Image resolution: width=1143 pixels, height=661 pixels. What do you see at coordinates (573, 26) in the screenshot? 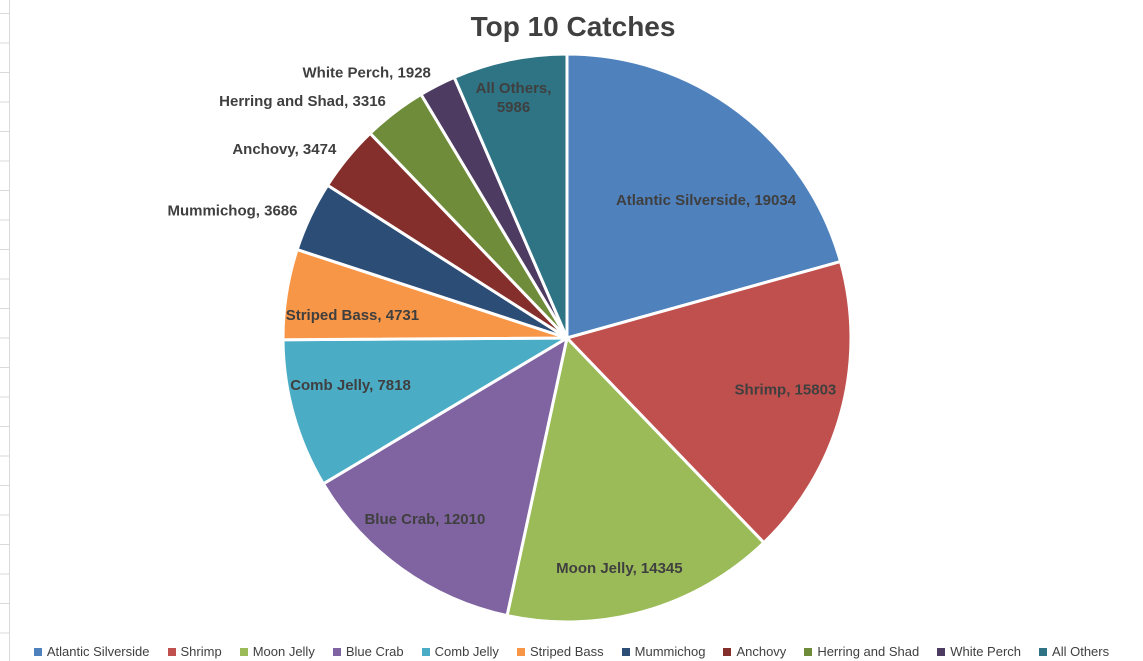
I see `chart-title: Top 10 Catches` at bounding box center [573, 26].